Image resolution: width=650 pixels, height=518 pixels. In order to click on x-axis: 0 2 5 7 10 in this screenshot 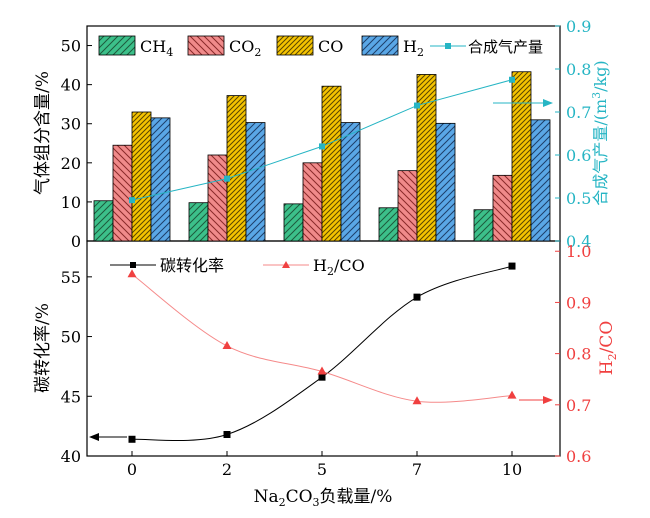, I will do `click(324, 465)`.